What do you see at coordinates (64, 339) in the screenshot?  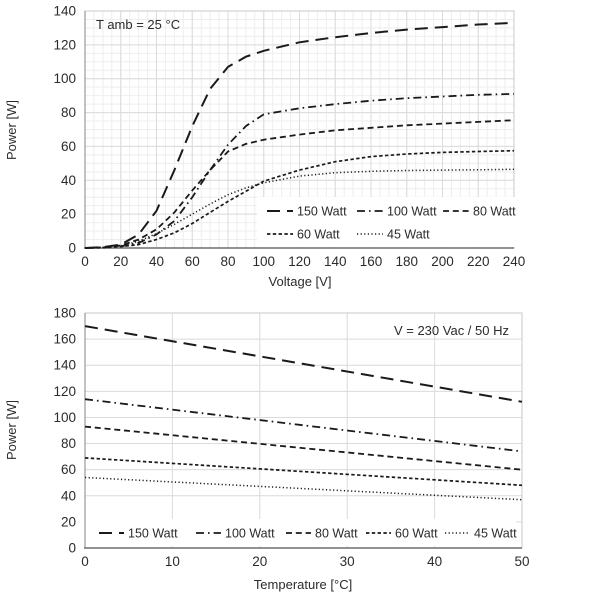 I see `y-tick-label: 160` at bounding box center [64, 339].